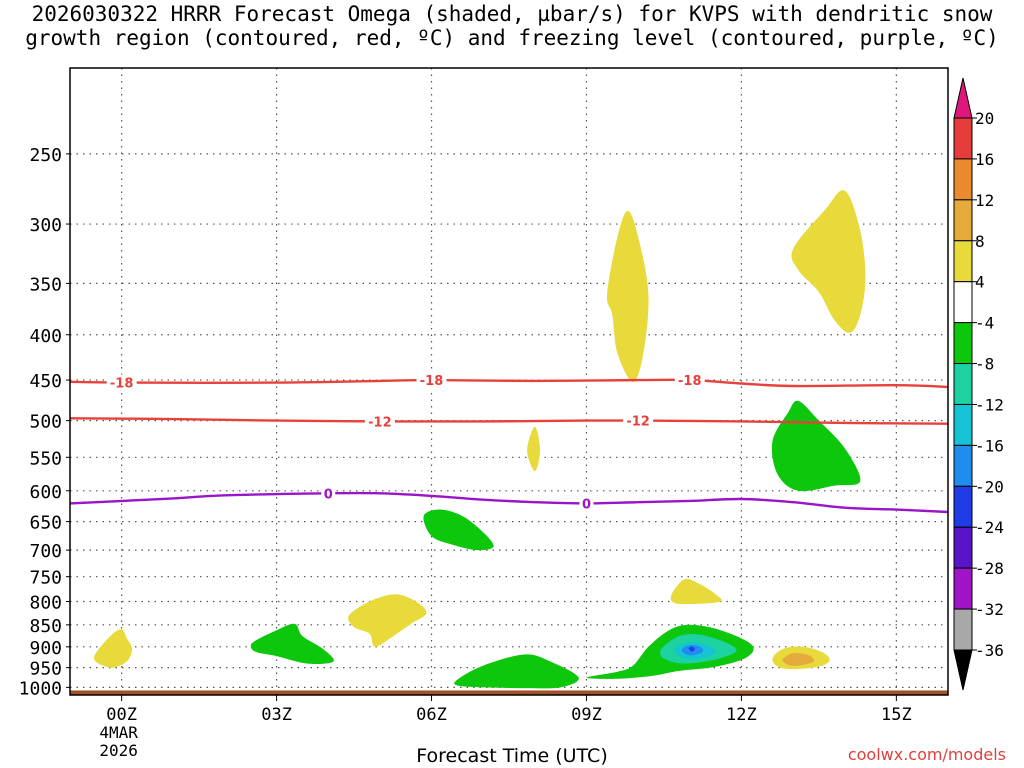 The width and height of the screenshot is (1024, 768). I want to click on colorbar-label: -16, so click(989, 445).